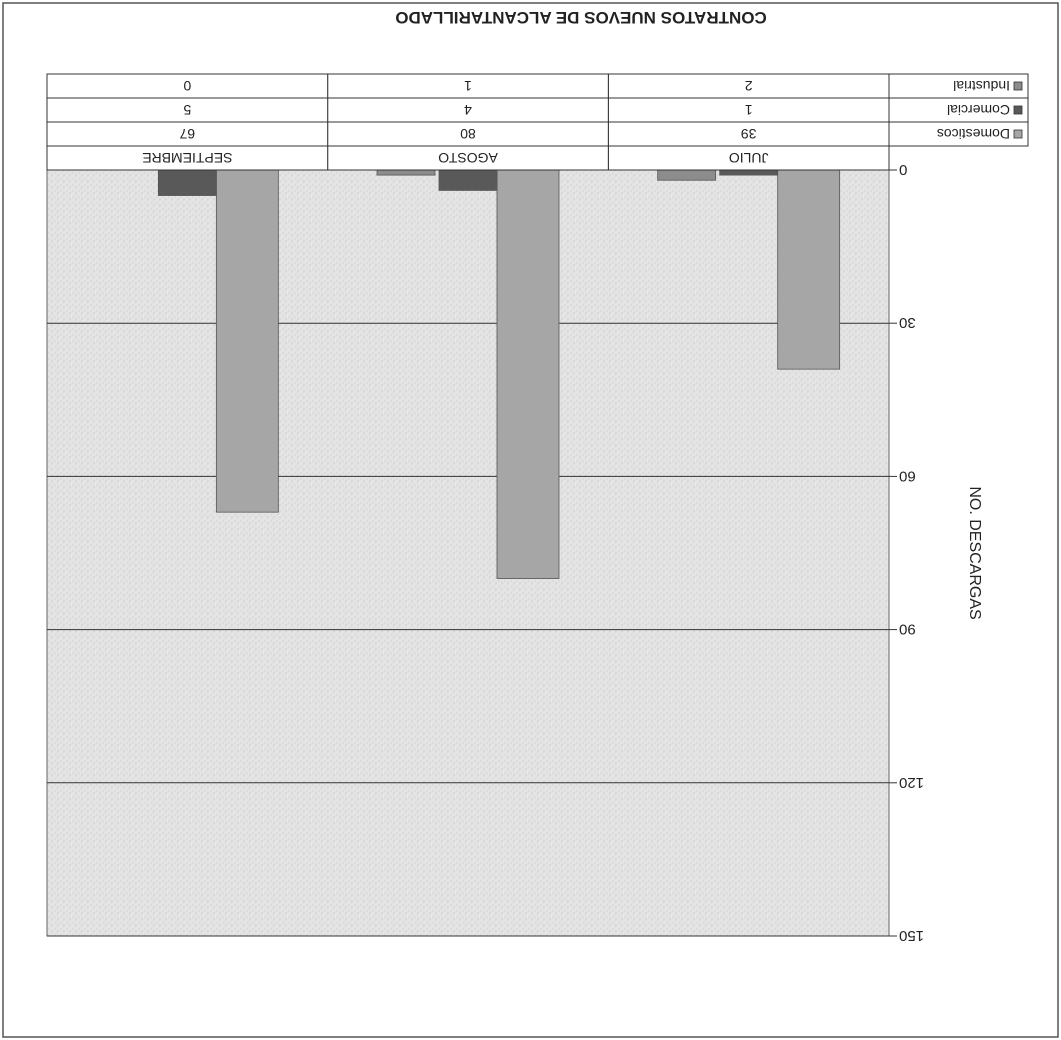  I want to click on y-tick-label: 90, so click(907, 629).